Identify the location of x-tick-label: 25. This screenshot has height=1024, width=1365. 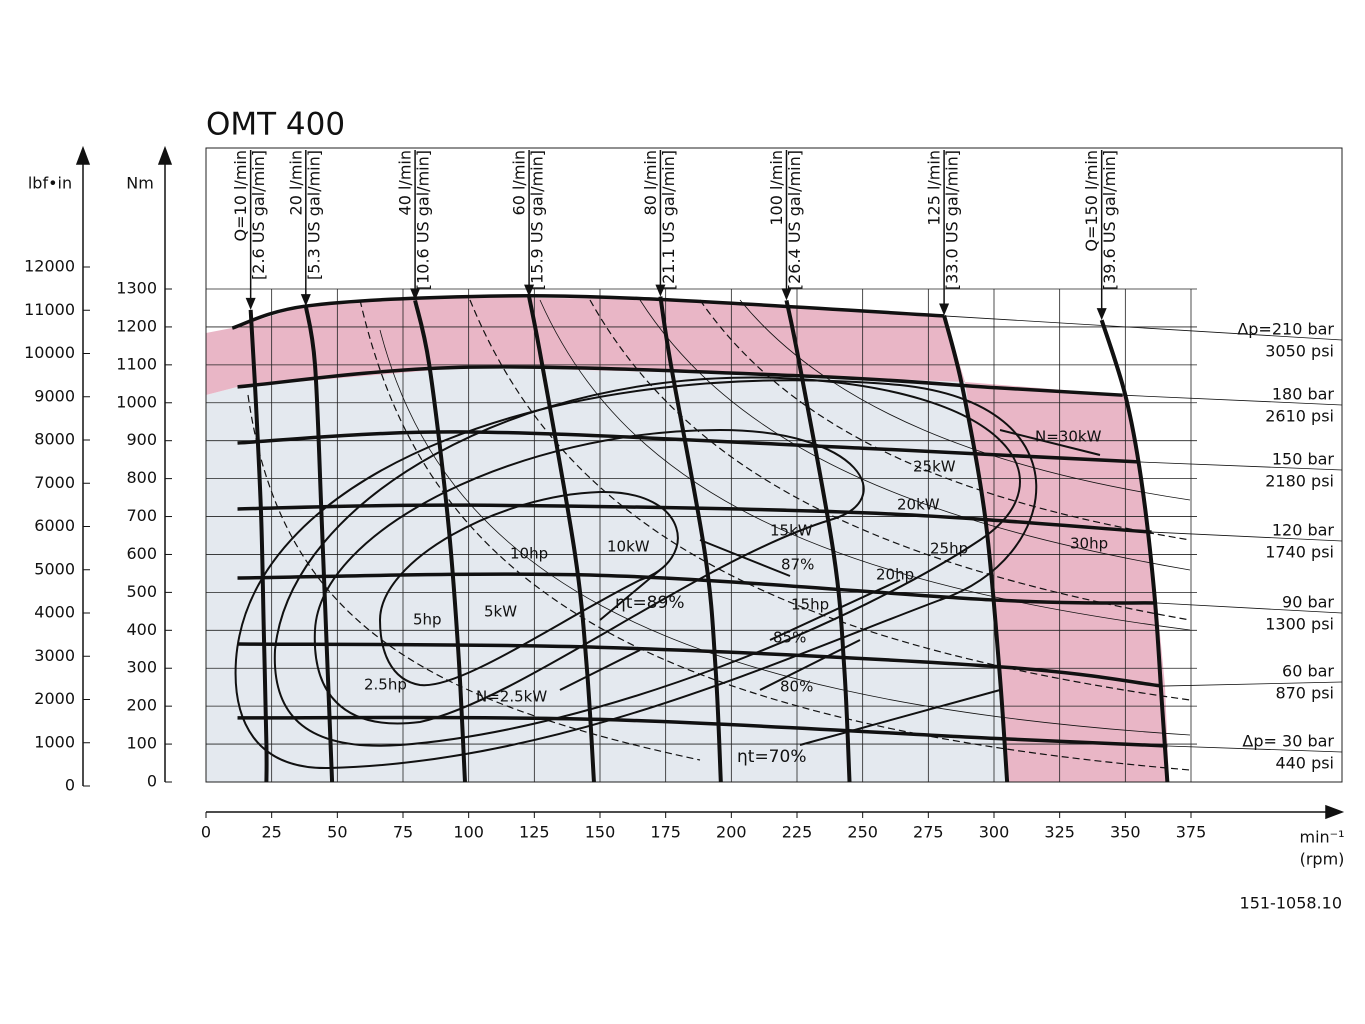
(271, 832).